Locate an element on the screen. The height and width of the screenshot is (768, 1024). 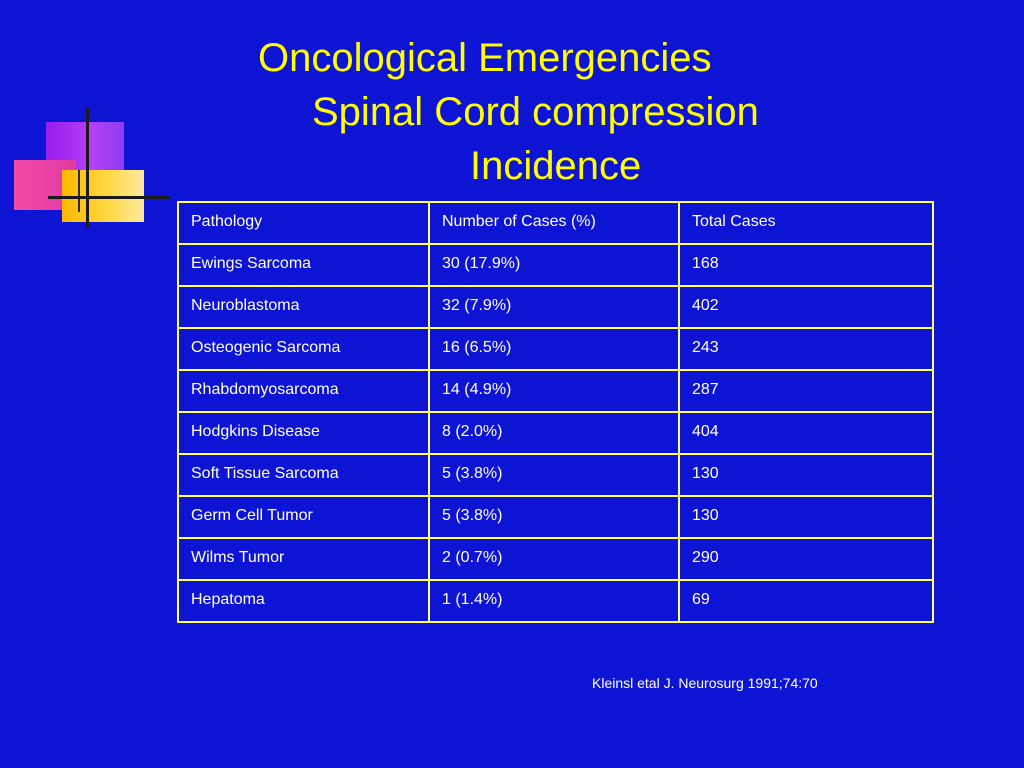
cell-total-cases: 287 is located at coordinates (806, 391).